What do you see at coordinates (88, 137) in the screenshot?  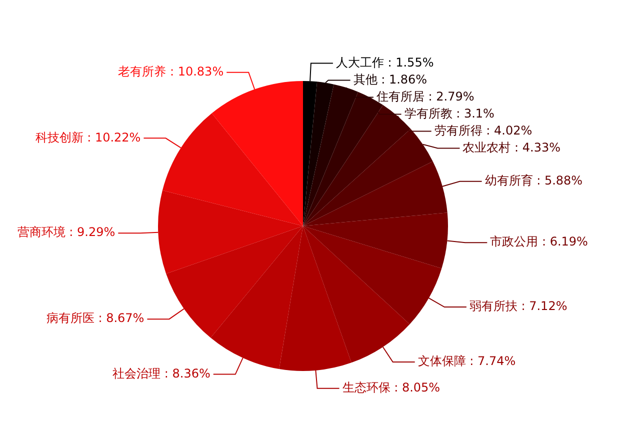 I see `slice-label: 科技创新 : 10.22%` at bounding box center [88, 137].